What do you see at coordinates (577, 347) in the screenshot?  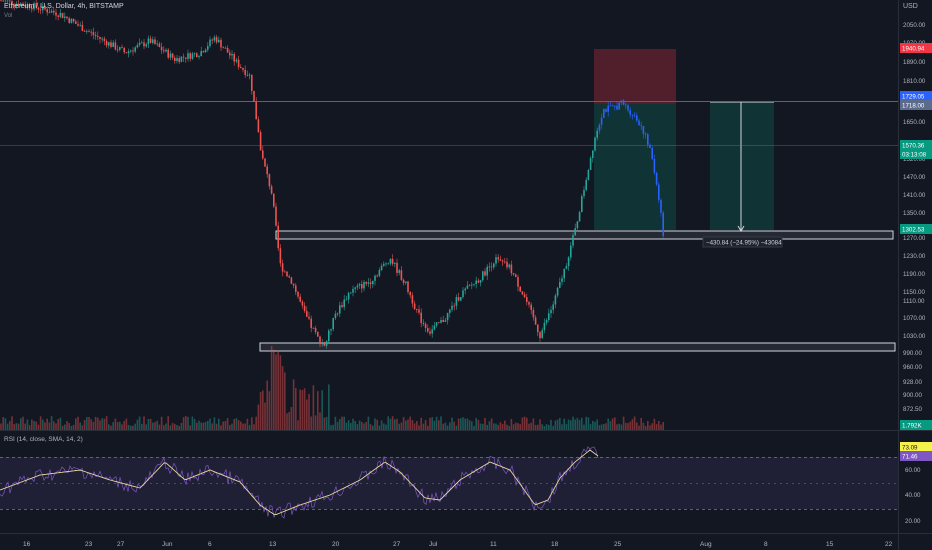 I see `support-zone` at bounding box center [577, 347].